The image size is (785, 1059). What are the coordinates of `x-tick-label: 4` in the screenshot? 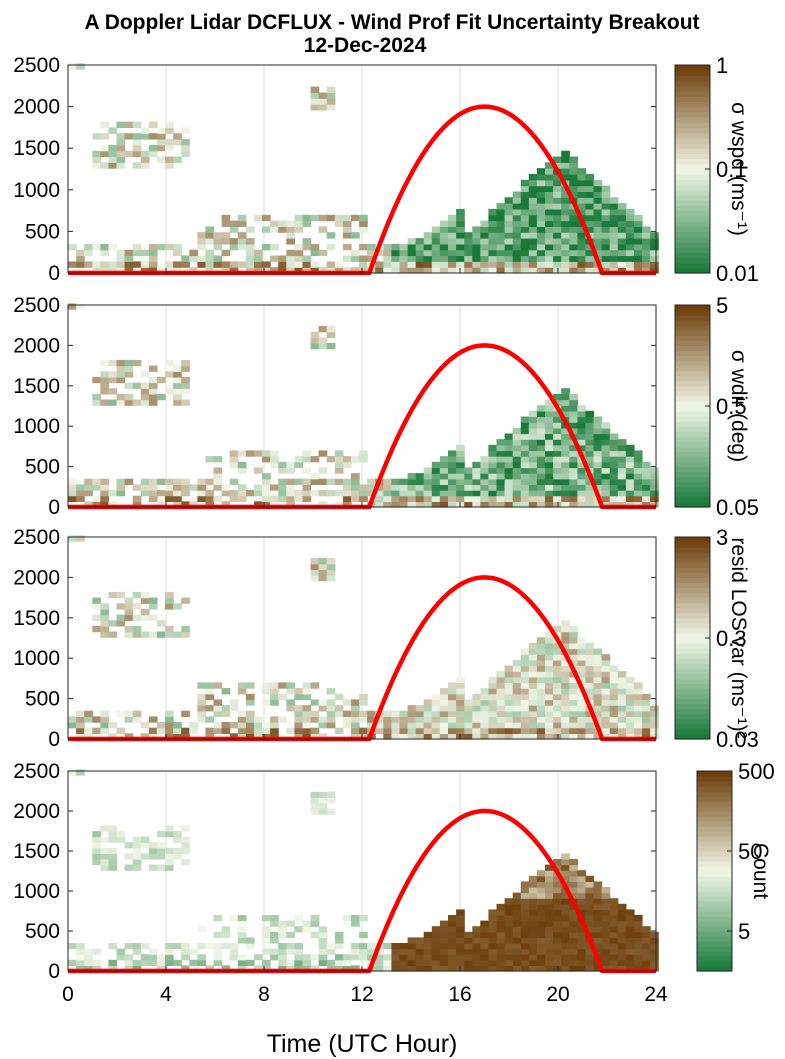 It's located at (166, 994).